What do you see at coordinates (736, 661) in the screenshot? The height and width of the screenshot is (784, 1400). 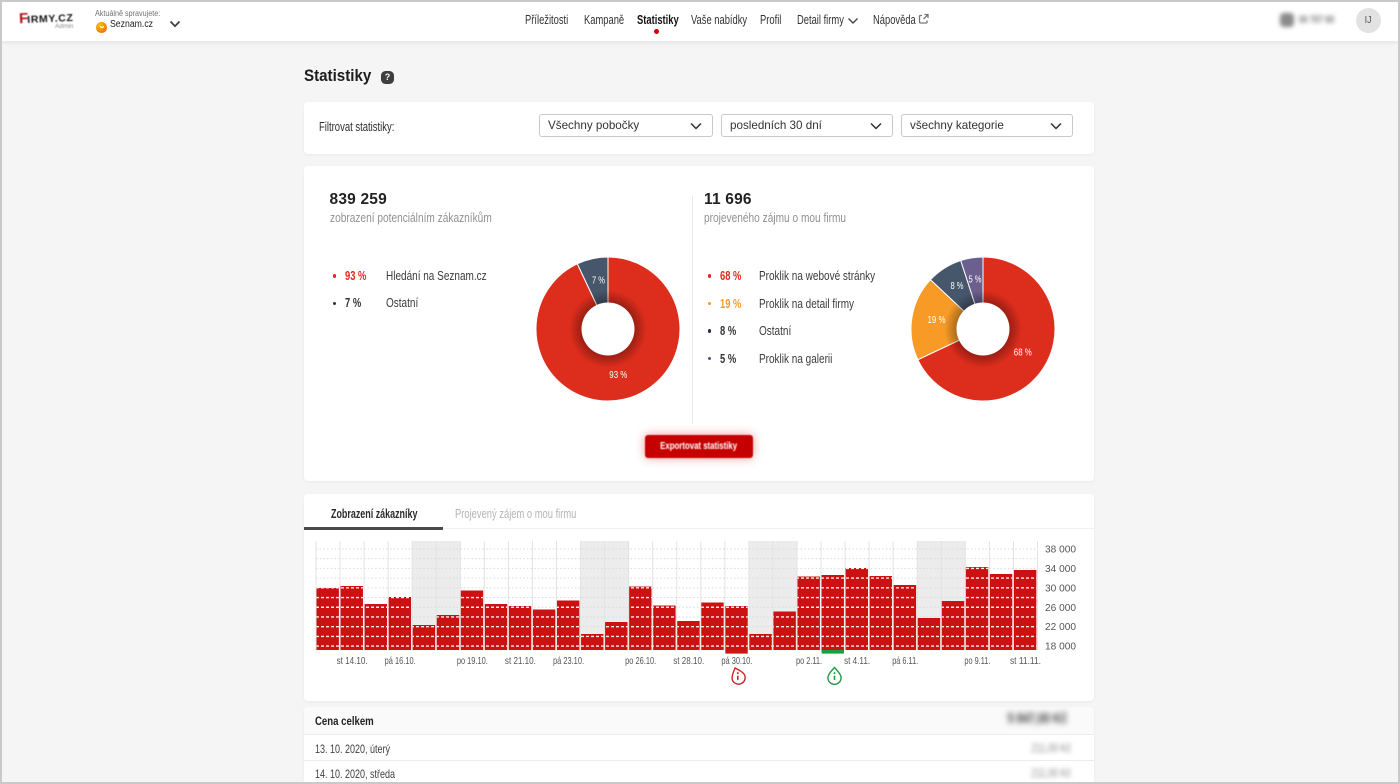 I see `svg-text: pá 30.10.` at bounding box center [736, 661].